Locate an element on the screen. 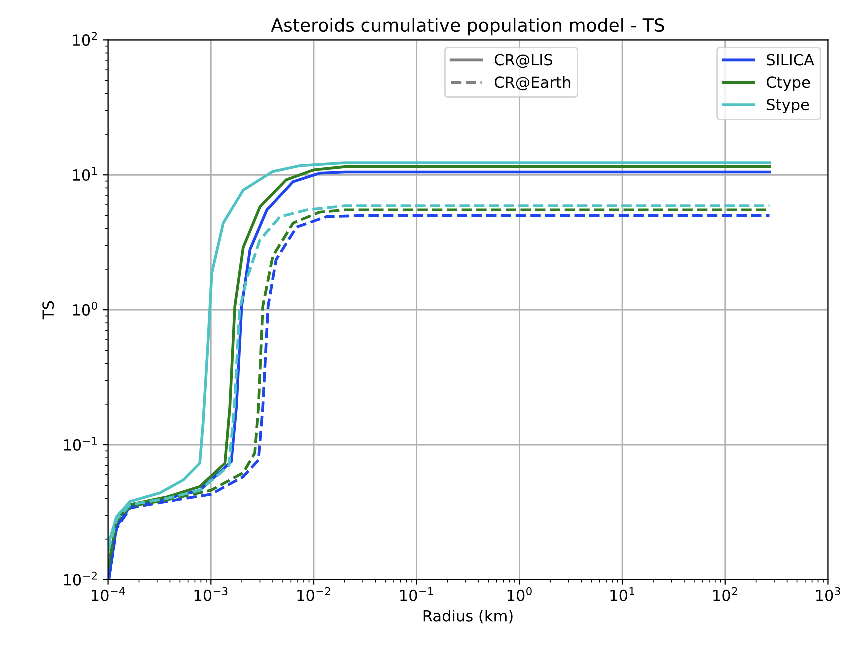  legend-label: CR@Earth is located at coordinates (532, 83).